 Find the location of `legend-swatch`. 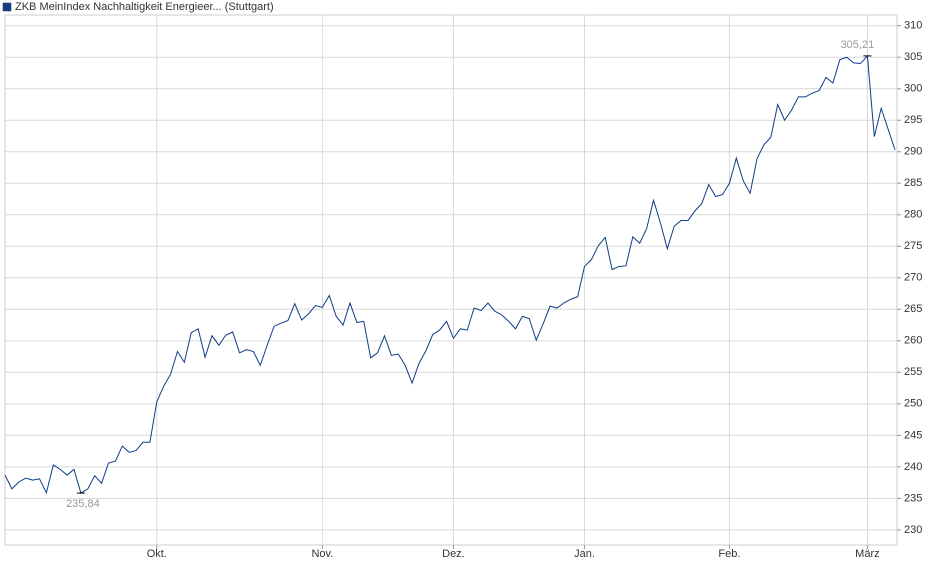

legend-swatch is located at coordinates (7, 7).